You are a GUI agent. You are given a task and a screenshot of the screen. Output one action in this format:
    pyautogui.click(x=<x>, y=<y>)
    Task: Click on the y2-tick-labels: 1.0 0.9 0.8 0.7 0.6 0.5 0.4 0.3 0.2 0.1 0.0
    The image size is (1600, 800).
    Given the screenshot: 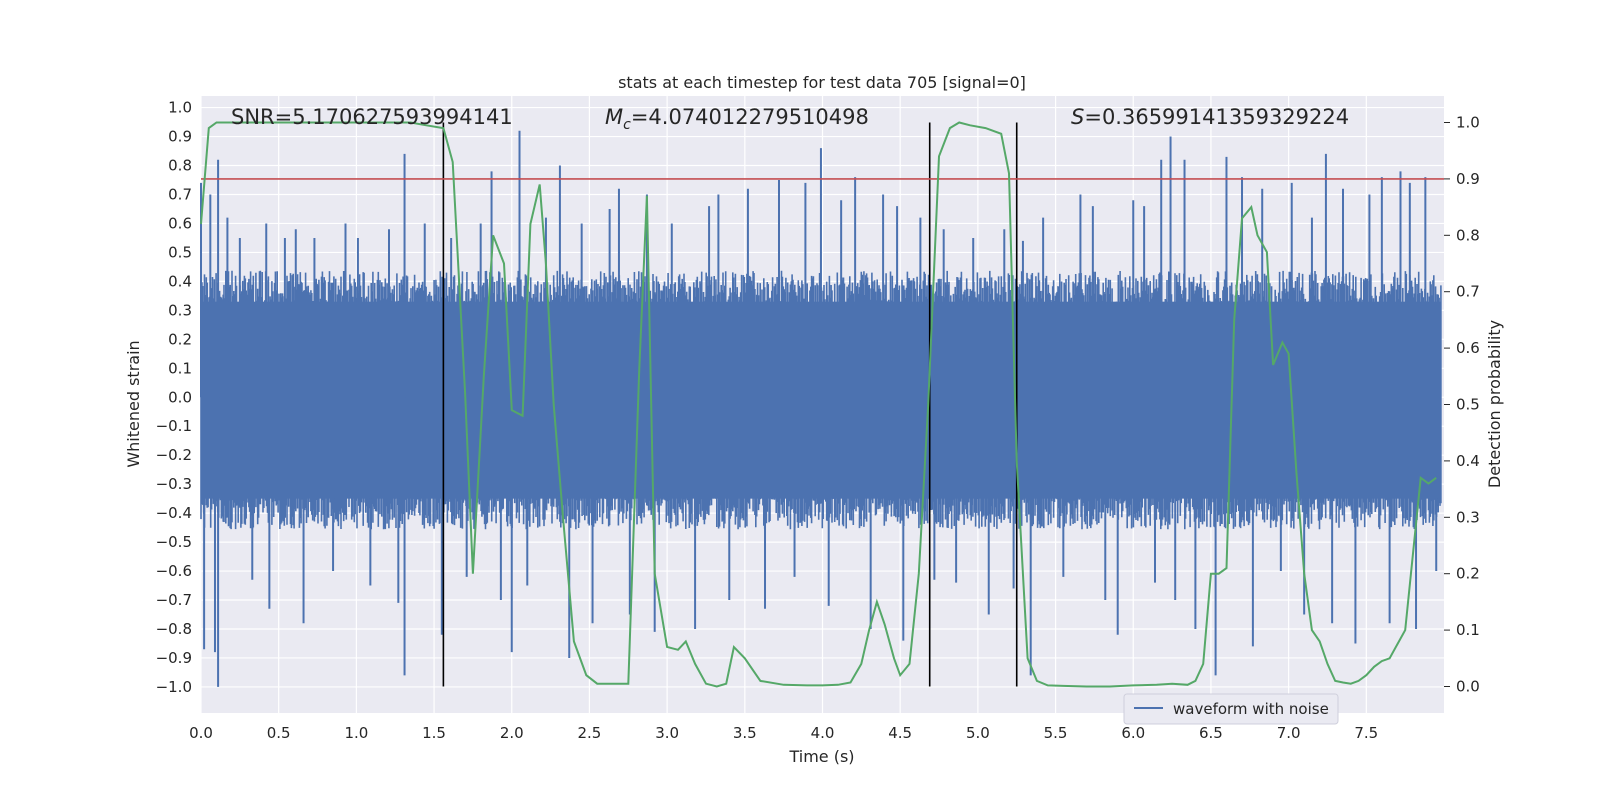 What is the action you would take?
    pyautogui.click(x=1462, y=404)
    